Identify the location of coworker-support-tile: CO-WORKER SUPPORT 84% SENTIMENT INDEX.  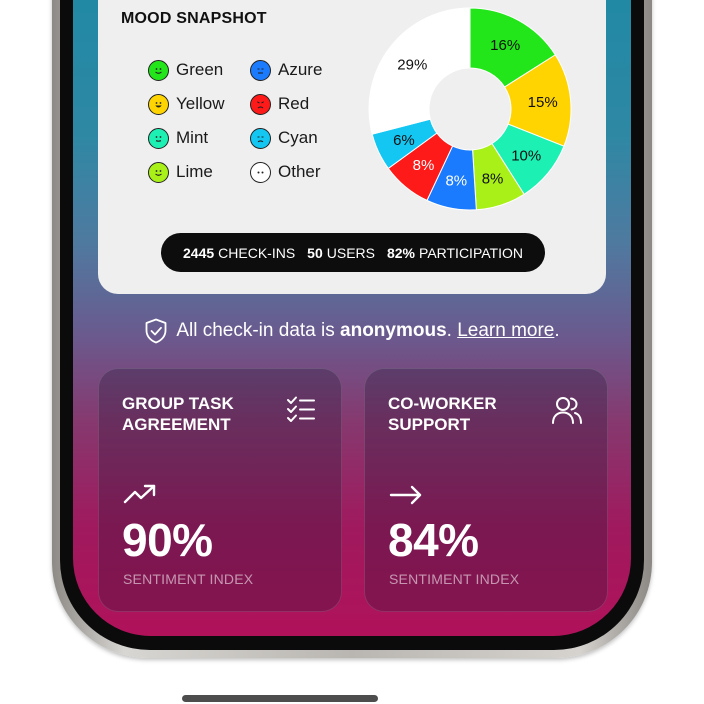
(486, 490).